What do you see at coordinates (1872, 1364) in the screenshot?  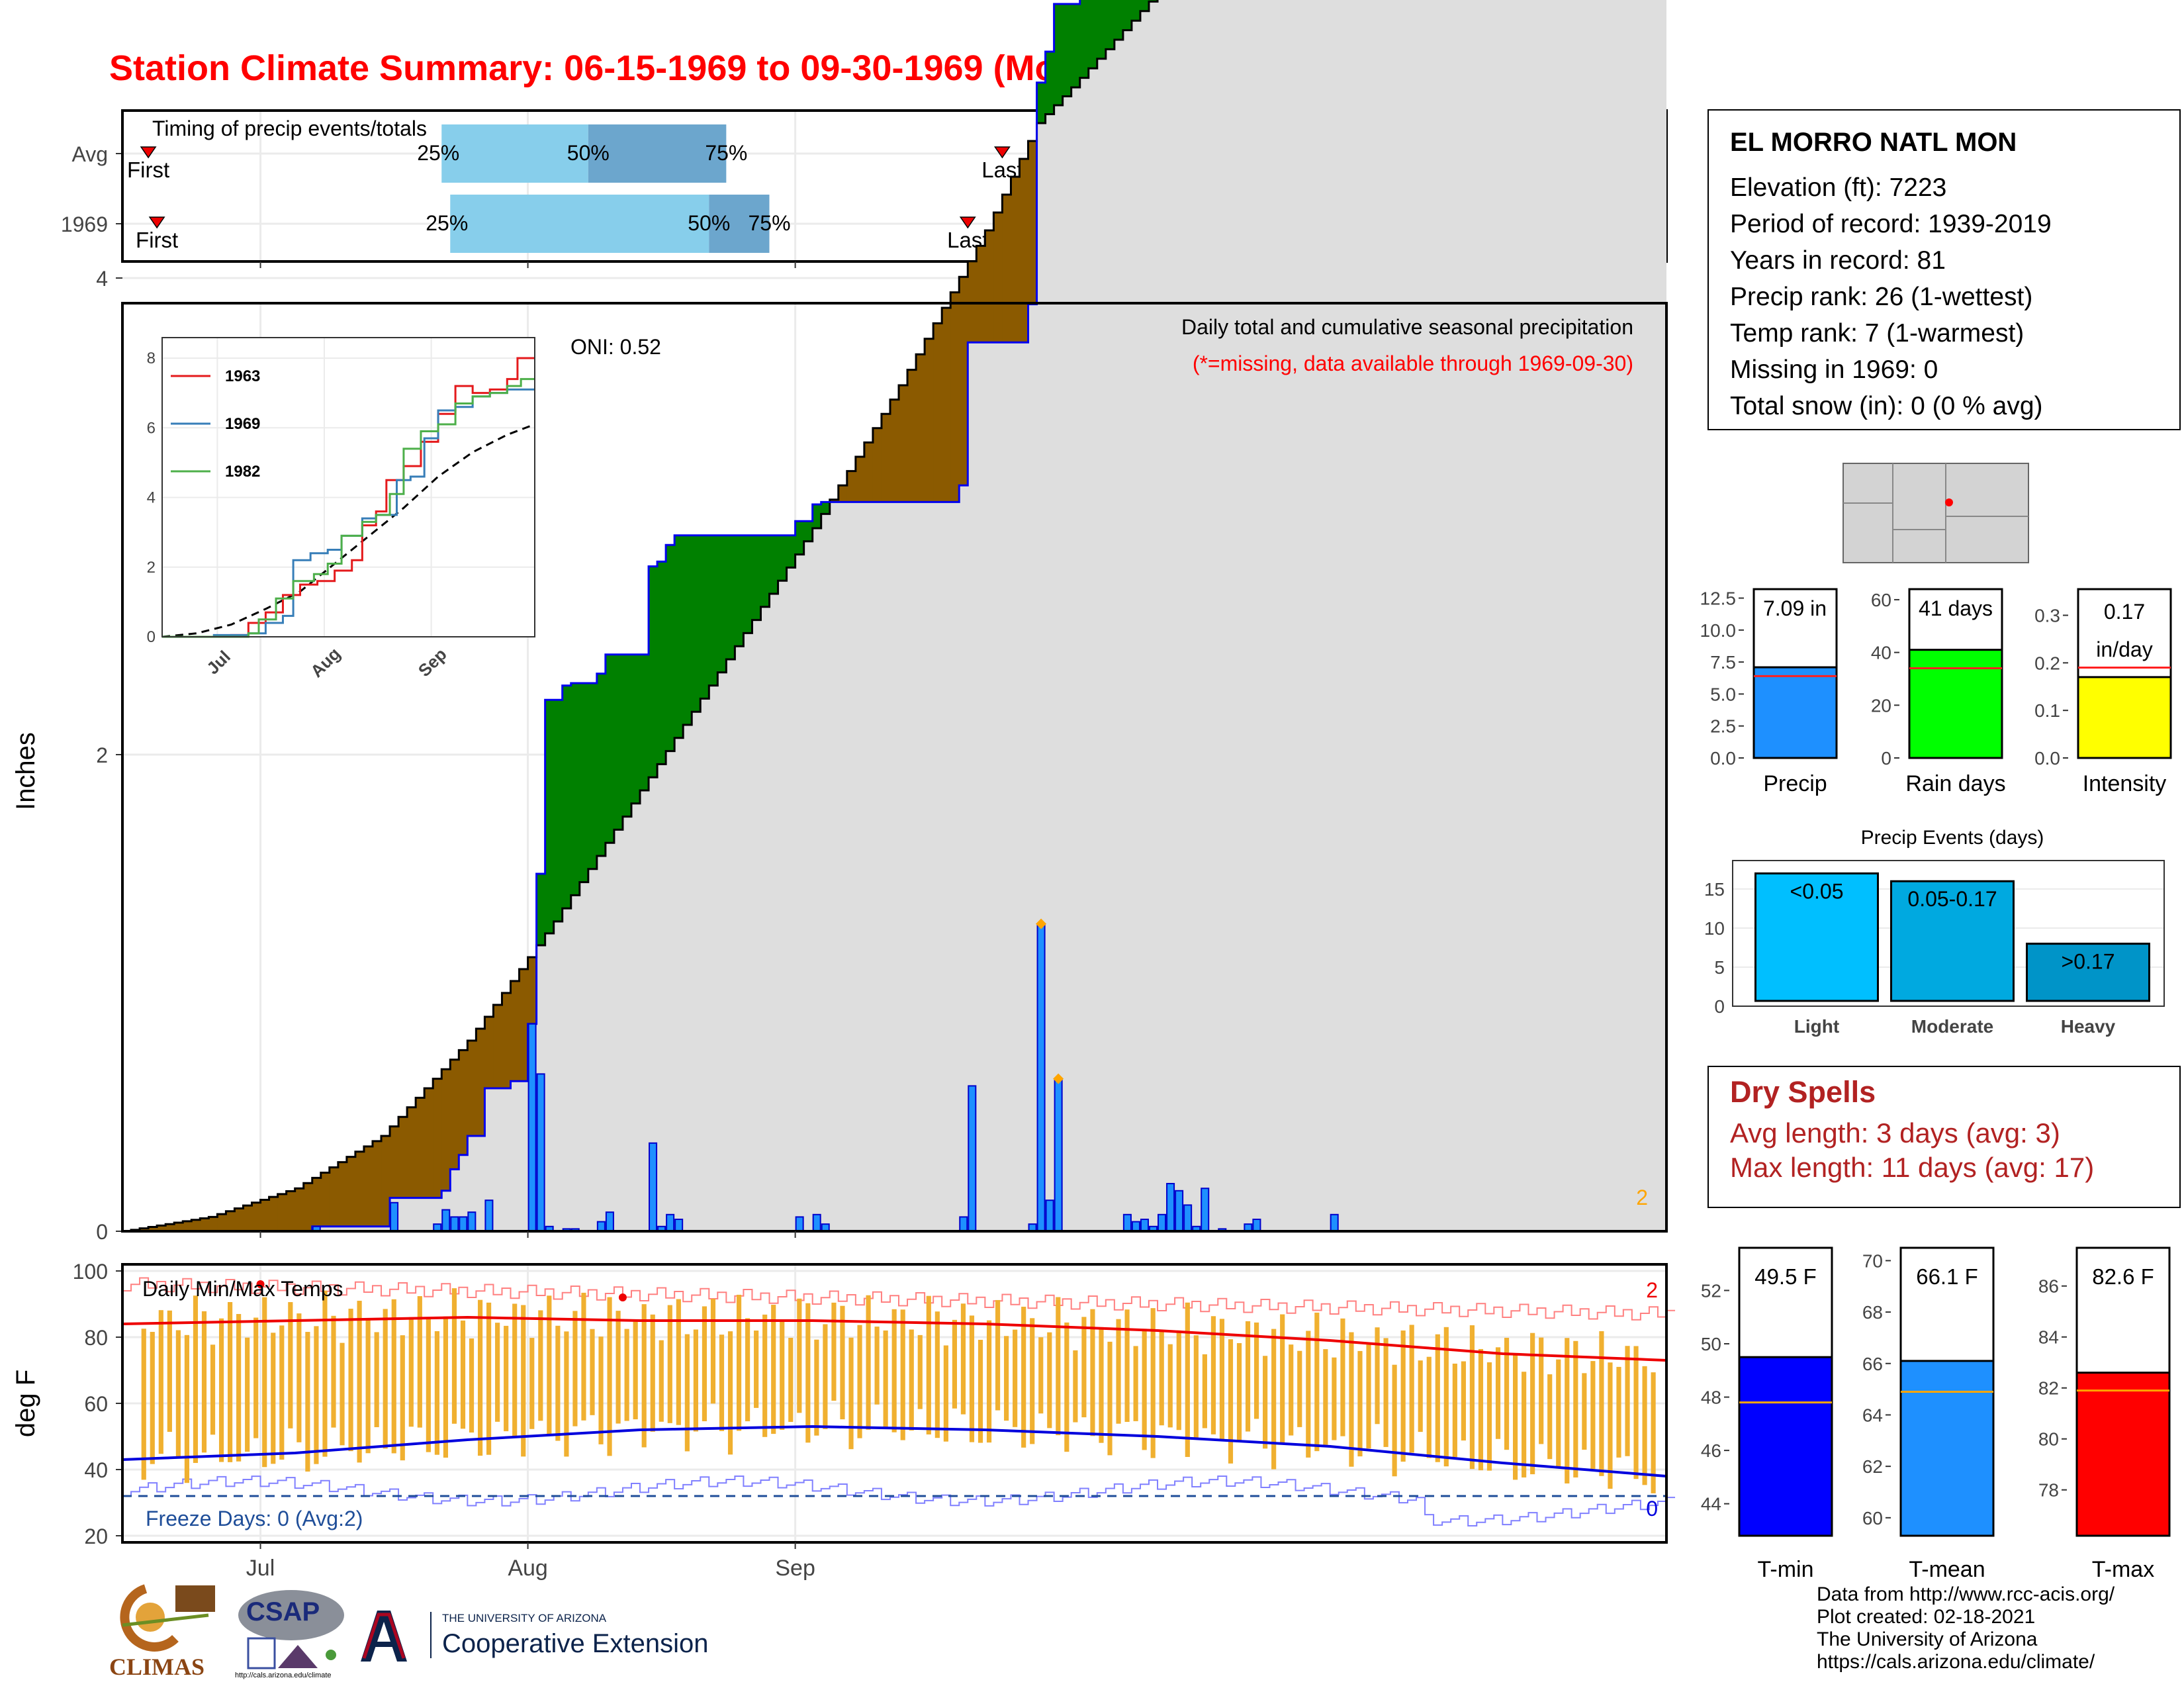 I see `tmean-summary-tick-label: 66` at bounding box center [1872, 1364].